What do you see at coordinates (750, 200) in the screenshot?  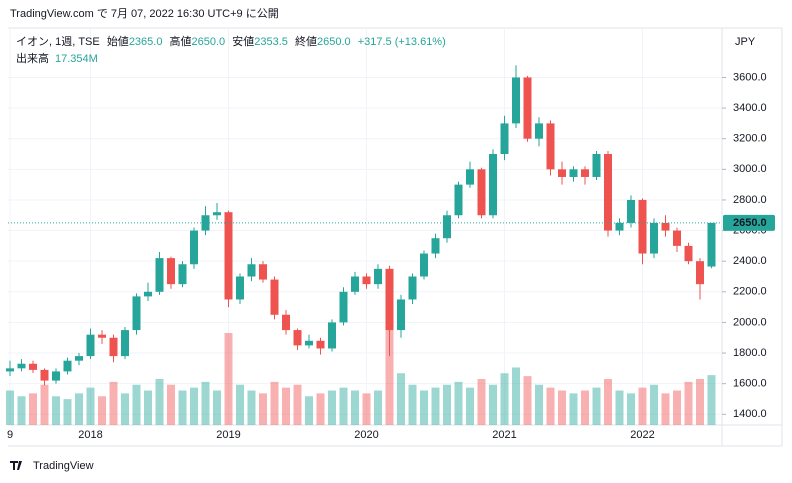 I see `y-tick-label: 2800.0` at bounding box center [750, 200].